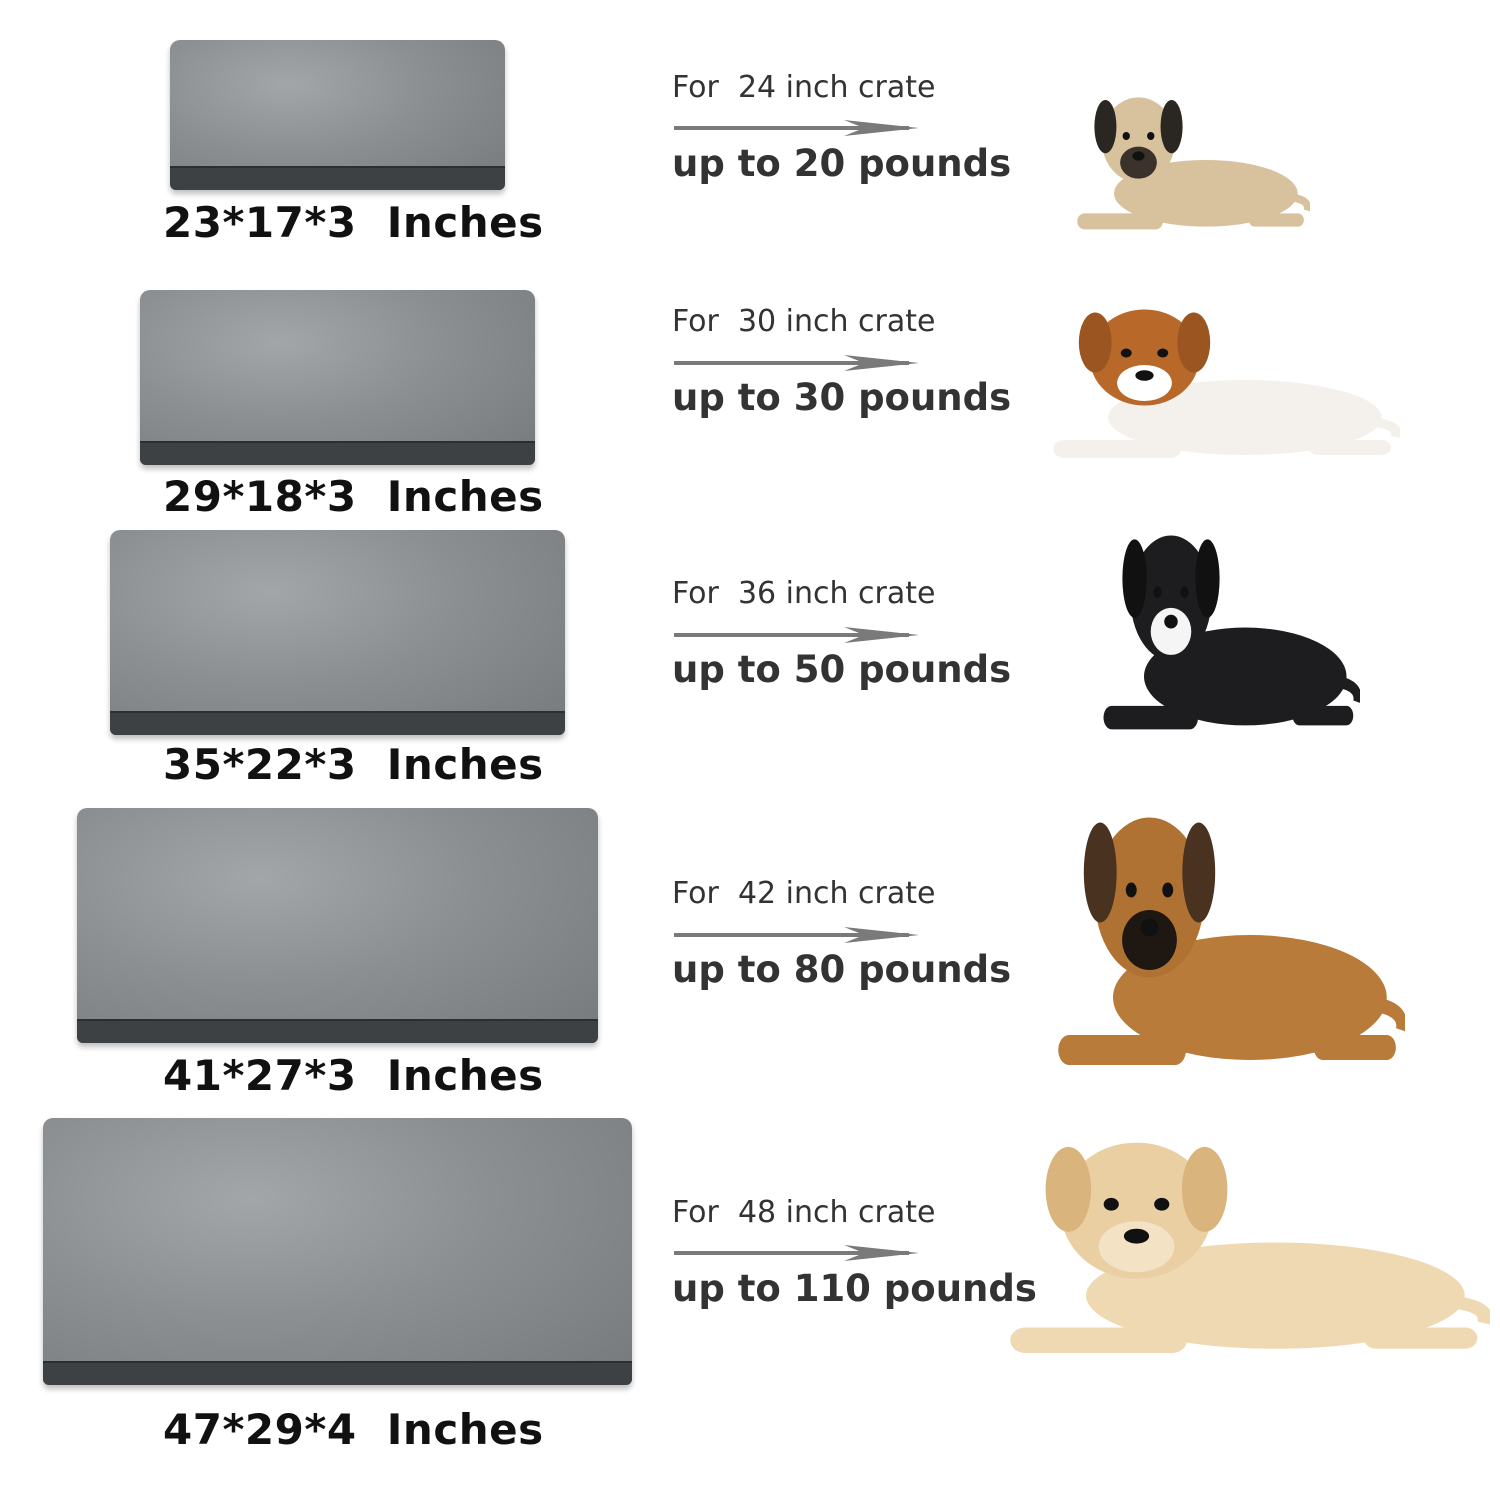  What do you see at coordinates (337, 115) in the screenshot?
I see `bed-small` at bounding box center [337, 115].